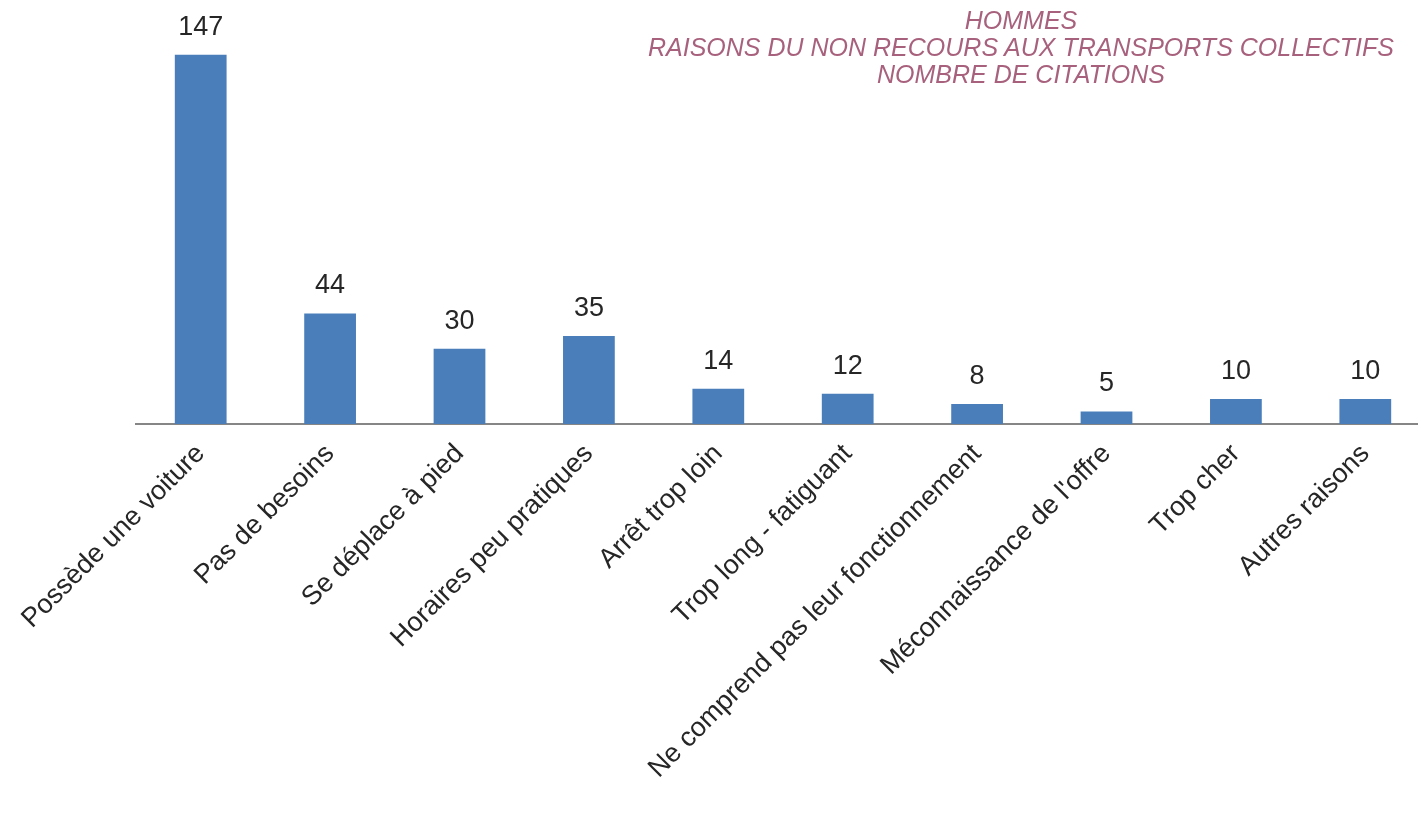 This screenshot has height=814, width=1418. What do you see at coordinates (201, 25) in the screenshot?
I see `data-label: 147` at bounding box center [201, 25].